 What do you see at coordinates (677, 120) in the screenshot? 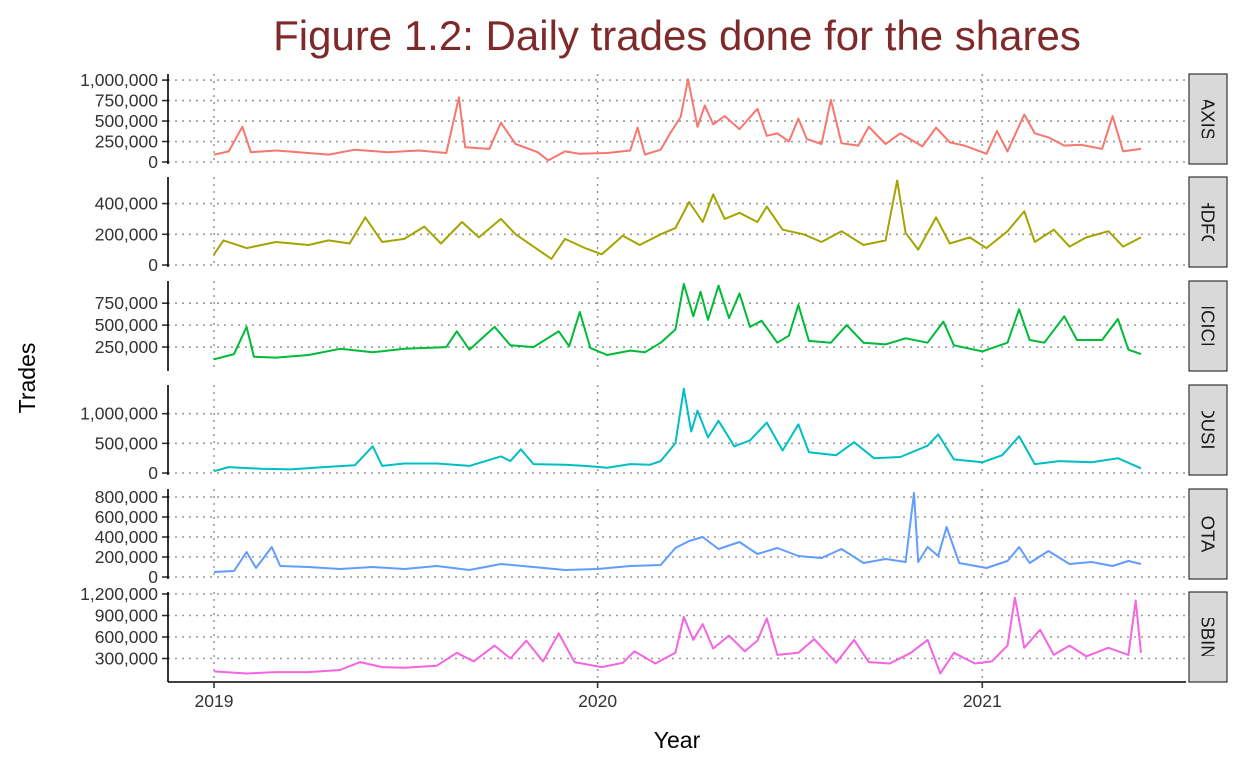
I see `series-line-axis` at bounding box center [677, 120].